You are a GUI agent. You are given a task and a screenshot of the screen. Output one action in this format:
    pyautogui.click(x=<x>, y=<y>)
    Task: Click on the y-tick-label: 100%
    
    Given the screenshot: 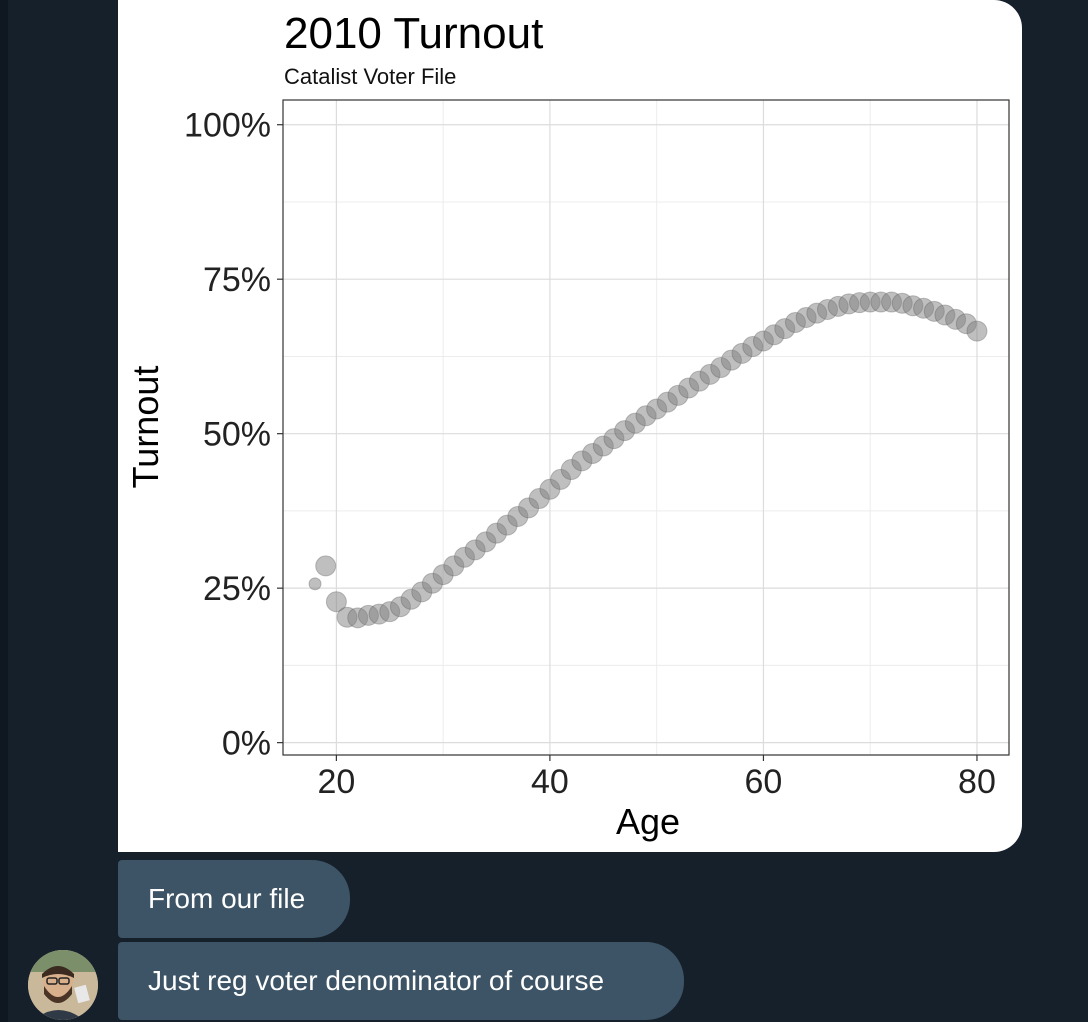 What is the action you would take?
    pyautogui.click(x=227, y=126)
    